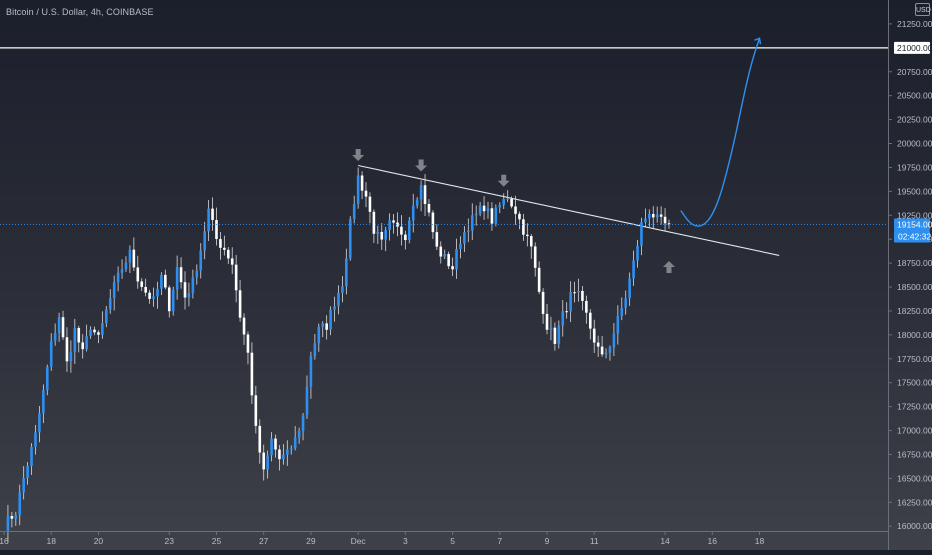 The image size is (932, 555). What do you see at coordinates (665, 541) in the screenshot?
I see `time-tick-label: 14` at bounding box center [665, 541].